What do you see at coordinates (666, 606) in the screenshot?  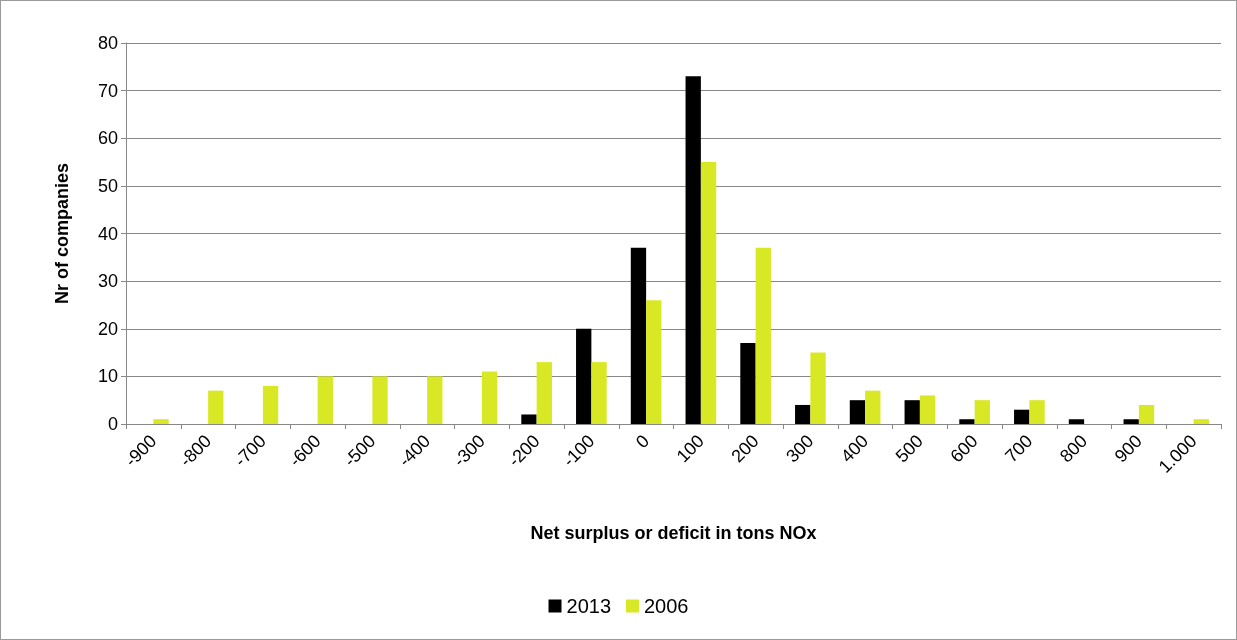 I see `legend-label: 2006` at bounding box center [666, 606].